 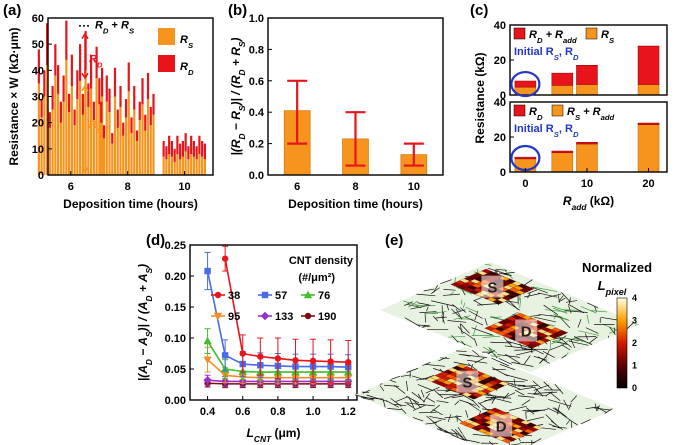 I want to click on legend-swatch-R_S, so click(x=166, y=36).